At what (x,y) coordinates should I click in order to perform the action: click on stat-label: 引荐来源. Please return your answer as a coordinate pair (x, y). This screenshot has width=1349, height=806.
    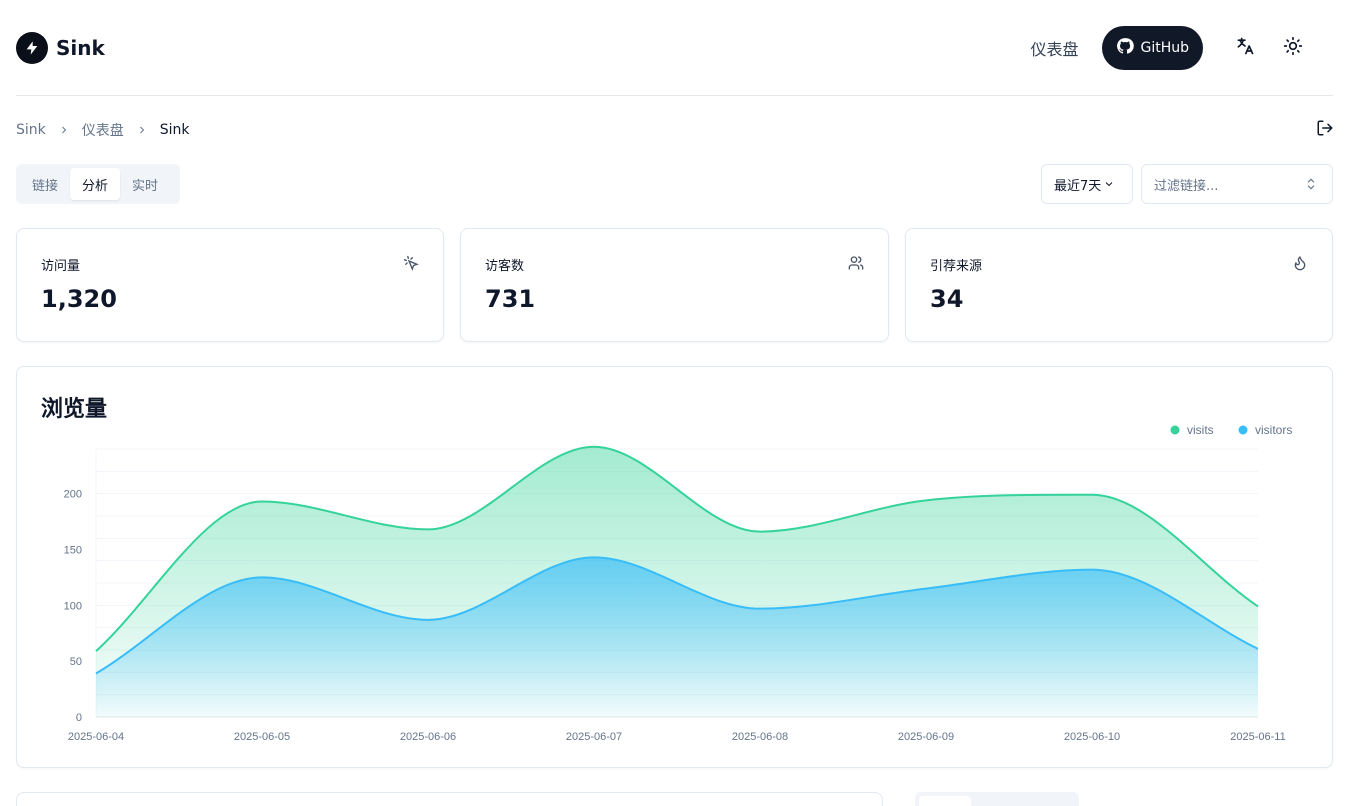
    Looking at the image, I should click on (956, 266).